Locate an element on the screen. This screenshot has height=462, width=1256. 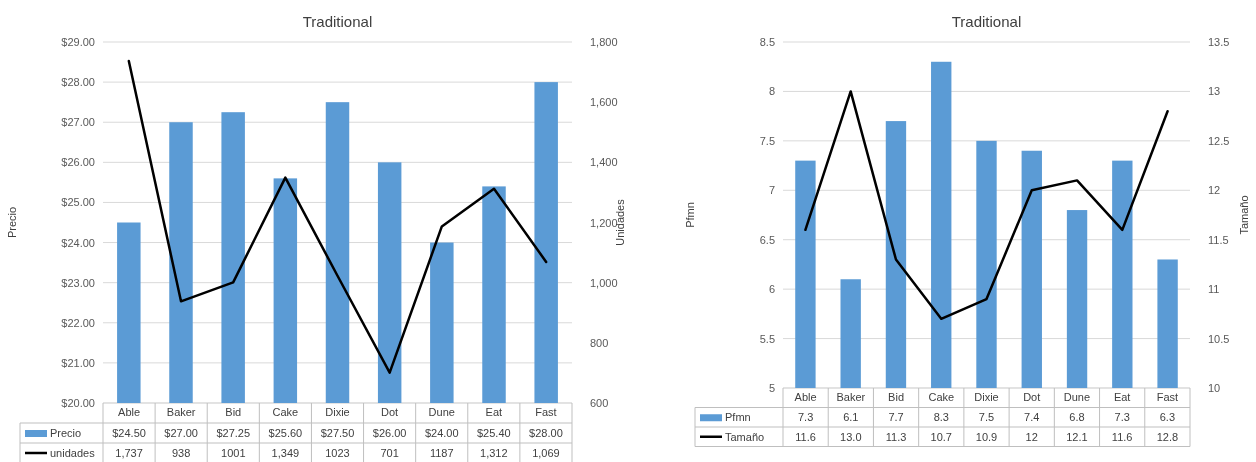
data-label: 6.3 is located at coordinates (1167, 417).